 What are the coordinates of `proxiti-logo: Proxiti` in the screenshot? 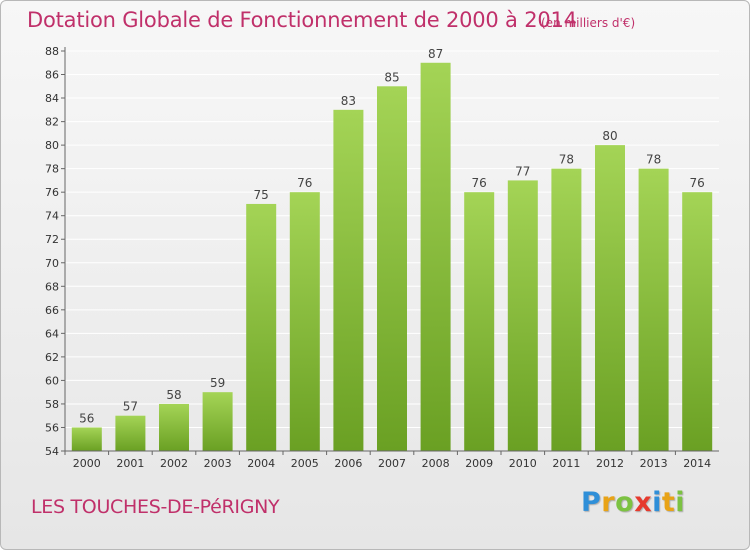 It's located at (633, 502).